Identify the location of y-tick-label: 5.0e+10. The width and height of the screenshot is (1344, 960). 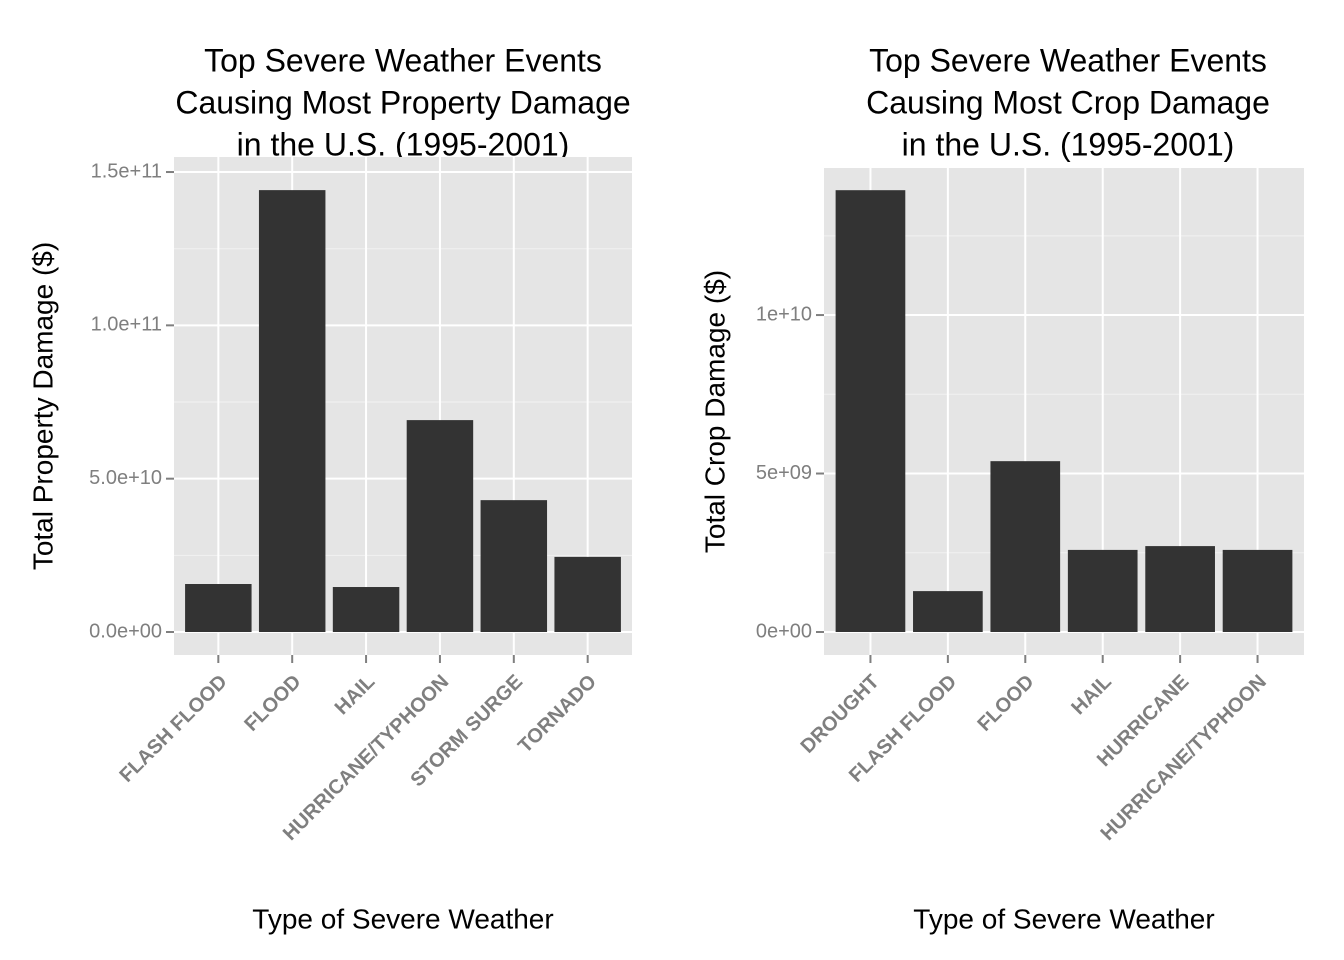
(125, 478).